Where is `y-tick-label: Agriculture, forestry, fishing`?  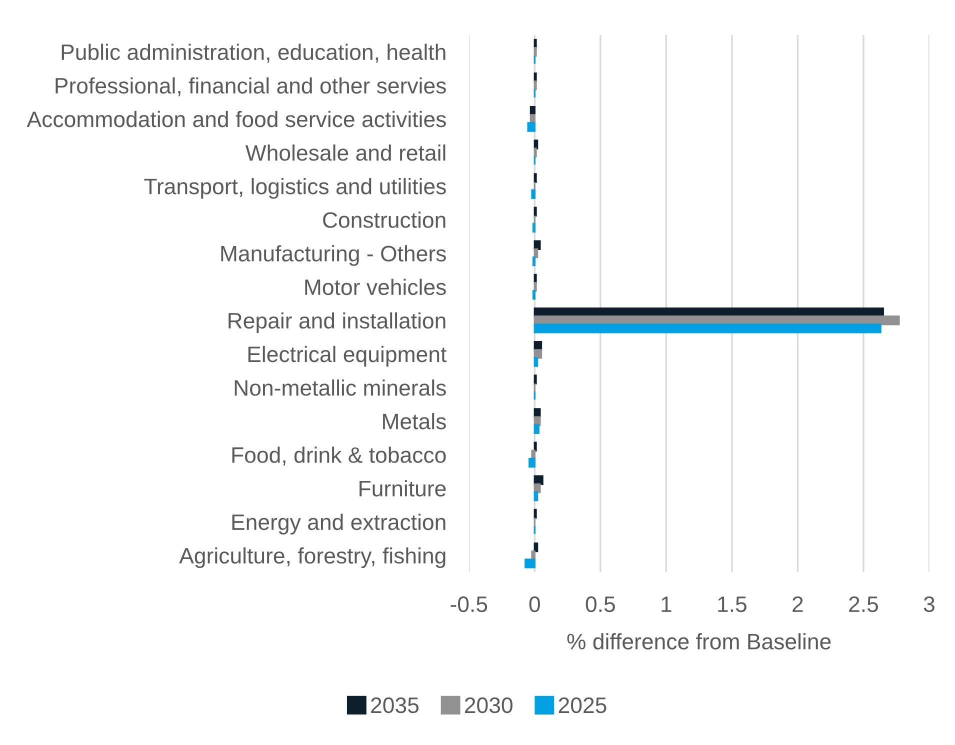 y-tick-label: Agriculture, forestry, fishing is located at coordinates (312, 557).